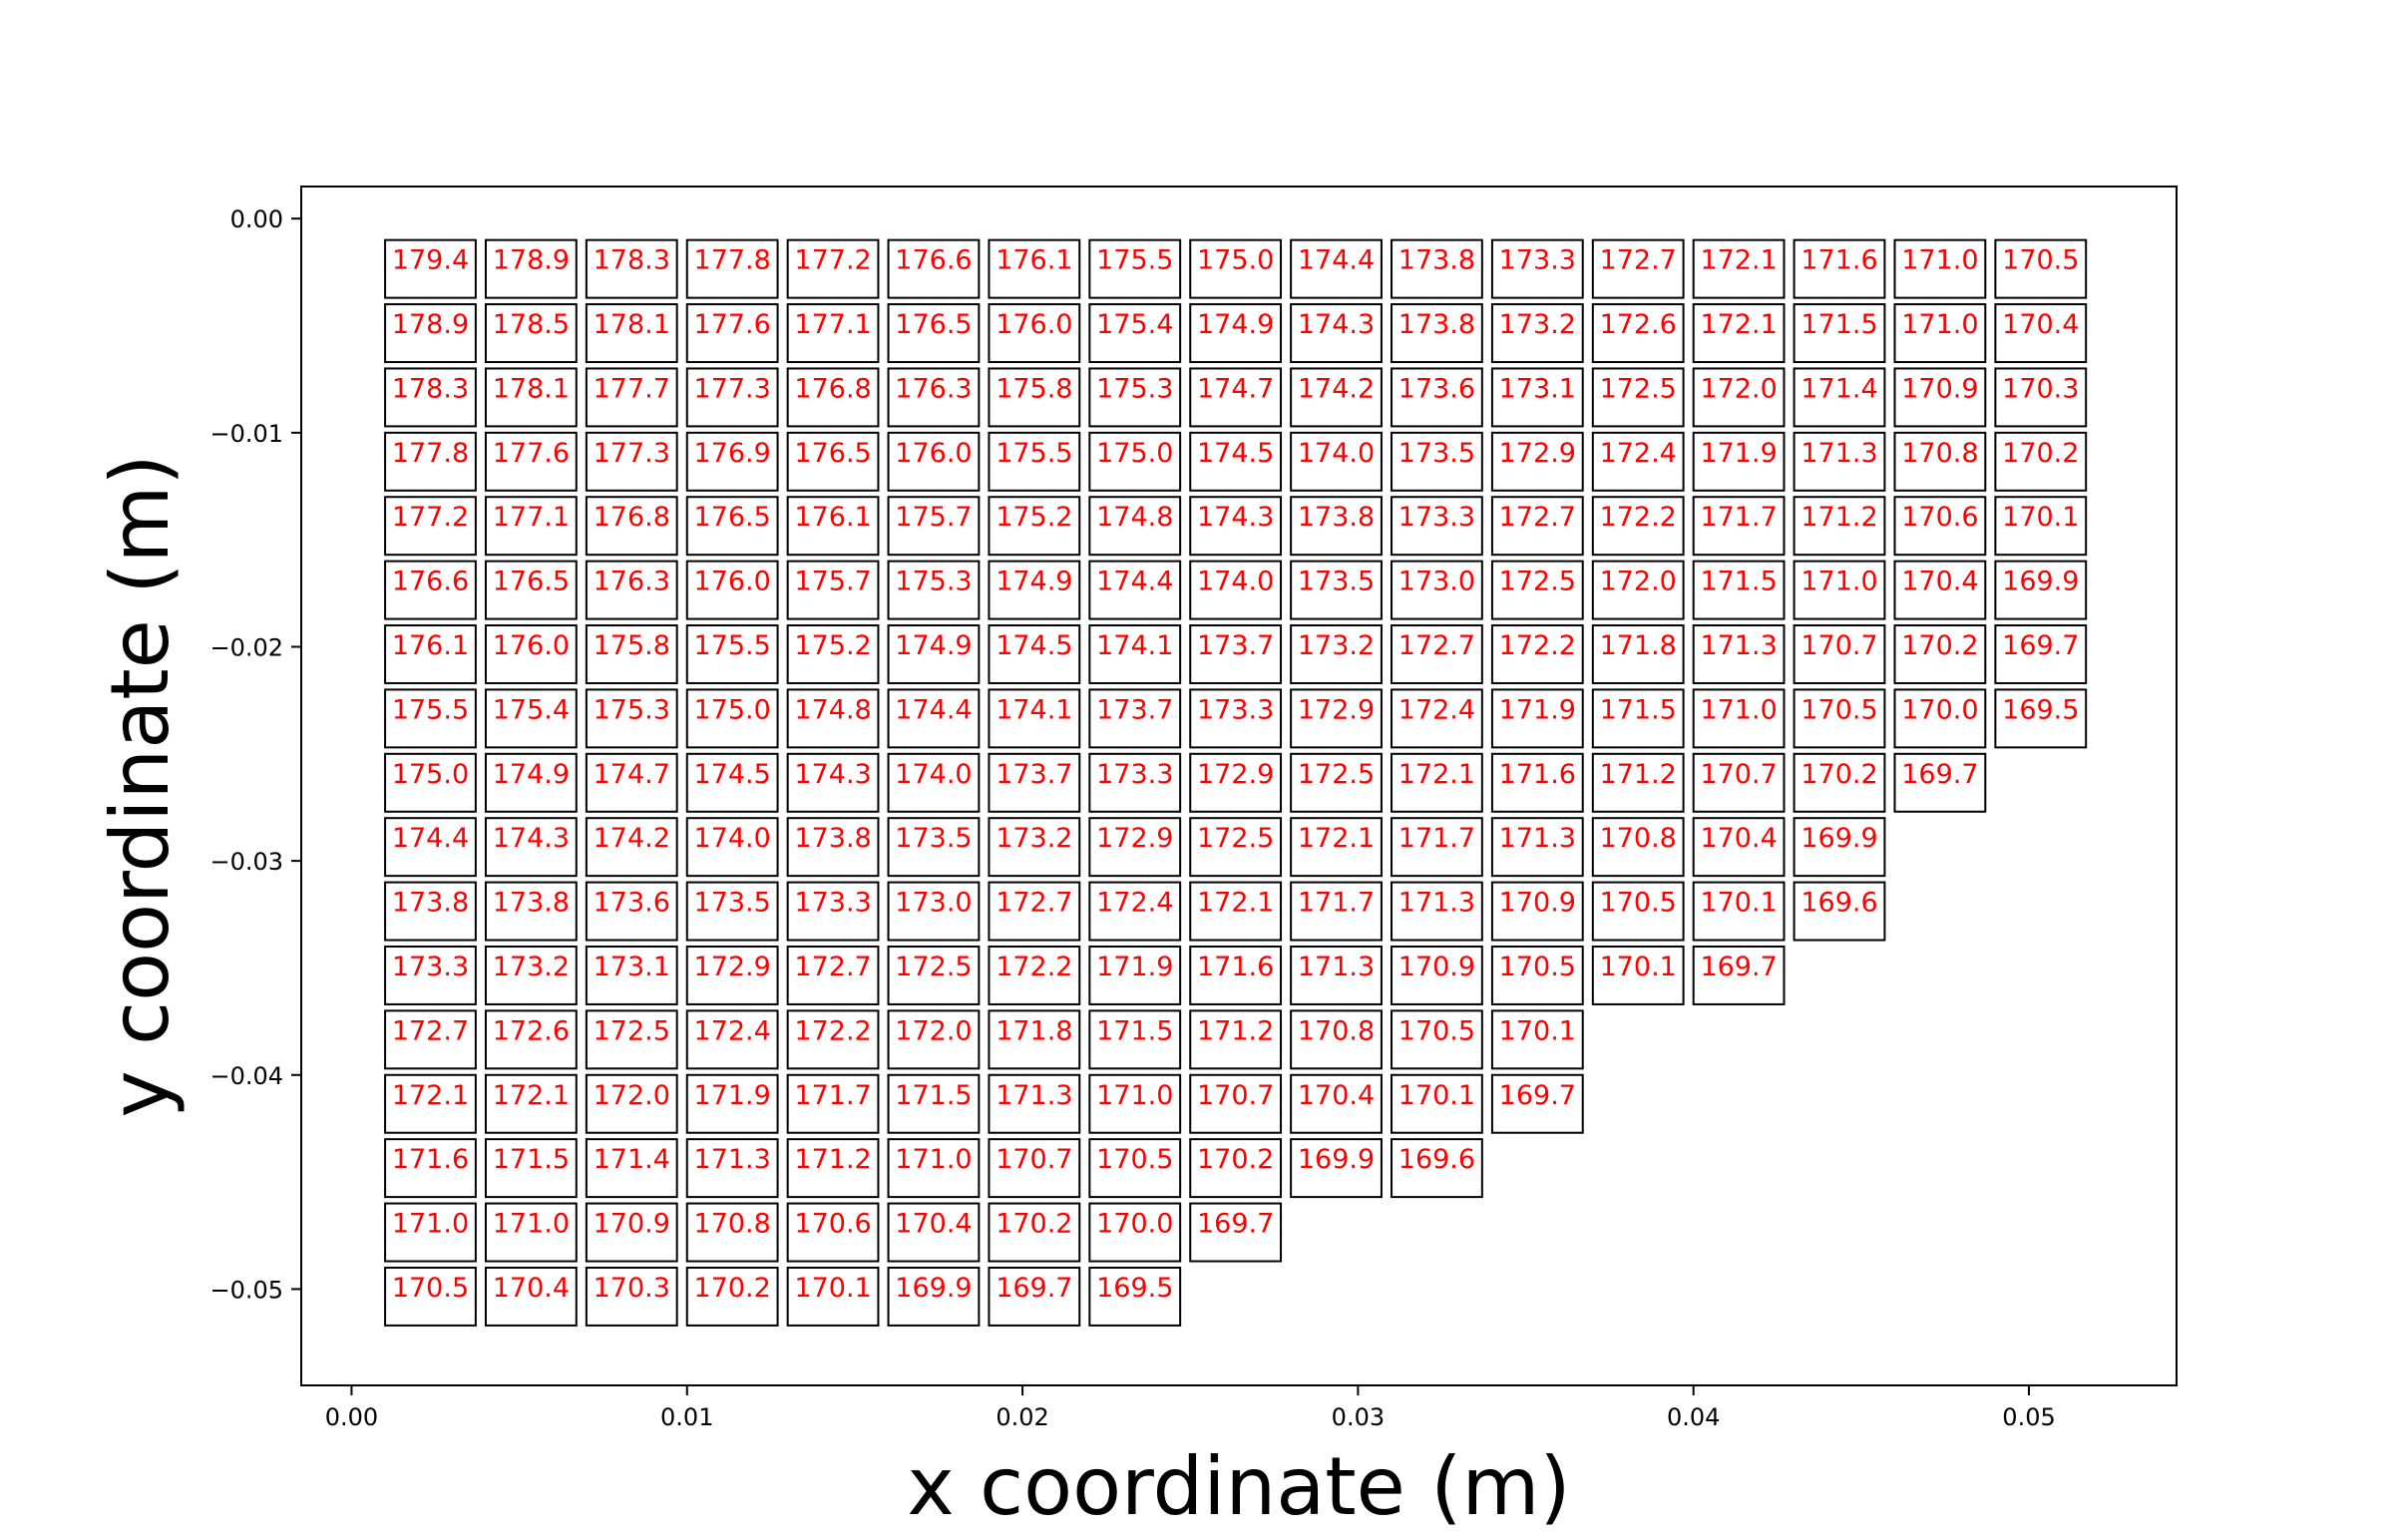 This screenshot has width=2394, height=1540. I want to click on cell-value-label: 171.7, so click(1436, 838).